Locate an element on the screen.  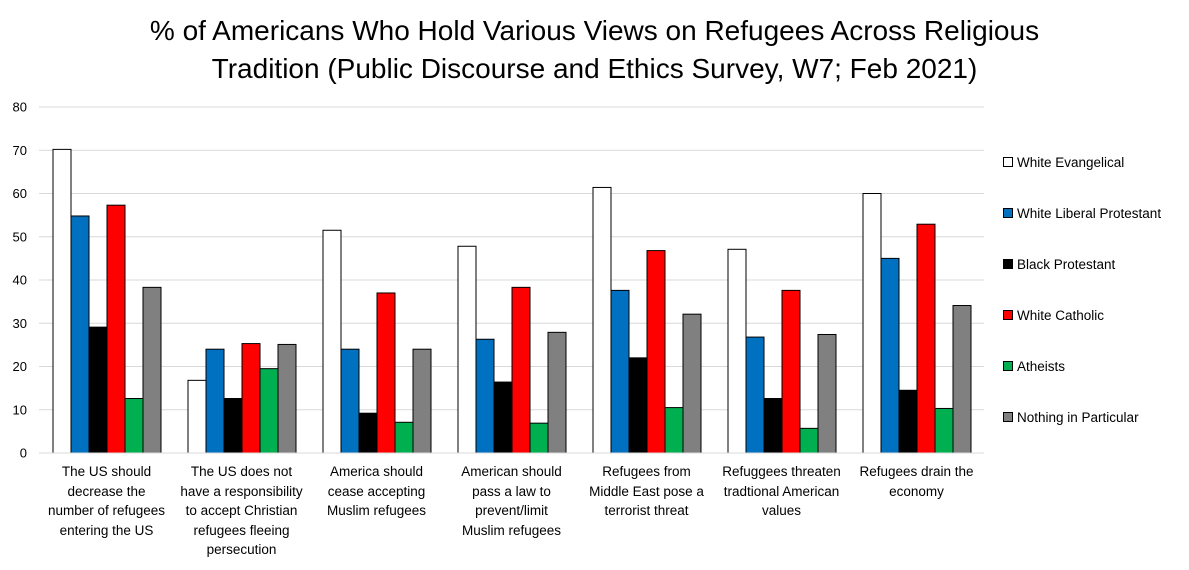
x-tick-label-line: to accept Christian is located at coordinates (241, 510).